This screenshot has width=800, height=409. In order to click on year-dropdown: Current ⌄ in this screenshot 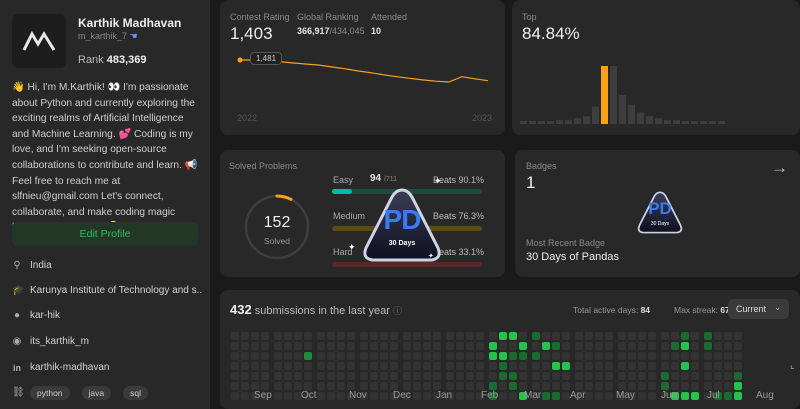, I will do `click(758, 309)`.